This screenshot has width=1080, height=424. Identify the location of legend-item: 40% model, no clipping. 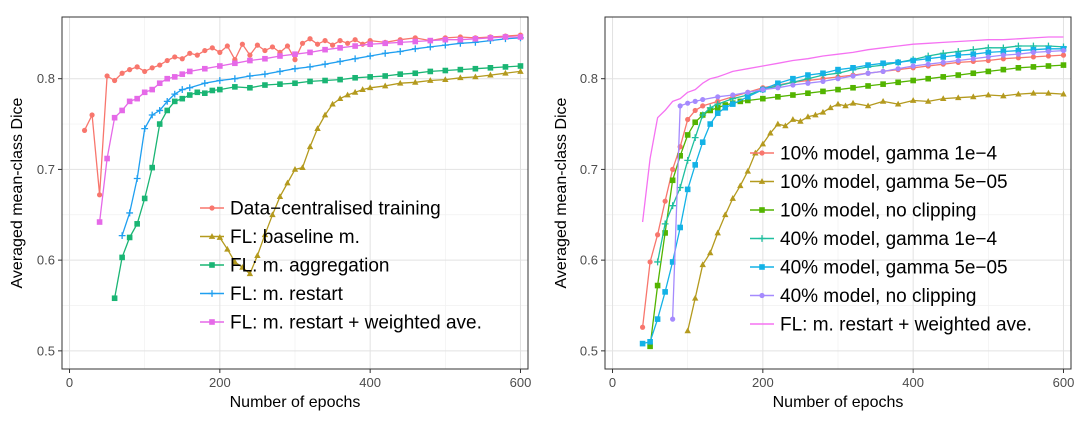
(863, 296).